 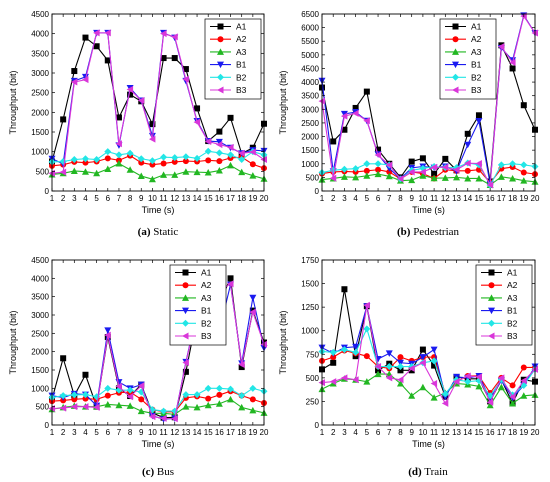 I want to click on x-tick-label: 19, so click(x=252, y=198).